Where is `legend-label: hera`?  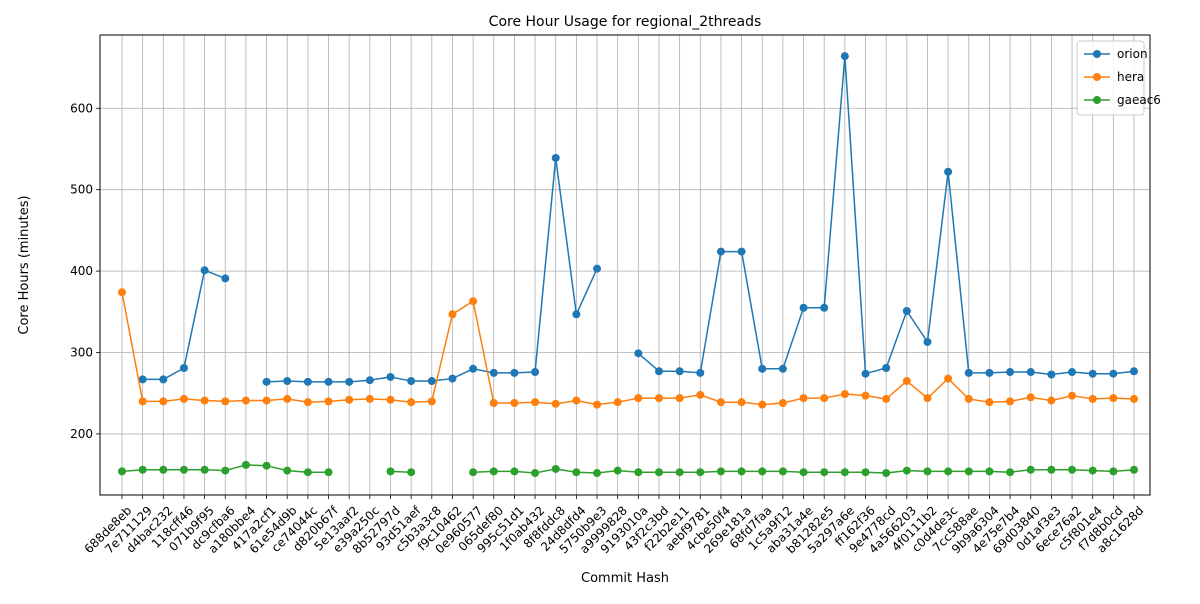
legend-label: hera is located at coordinates (1130, 77).